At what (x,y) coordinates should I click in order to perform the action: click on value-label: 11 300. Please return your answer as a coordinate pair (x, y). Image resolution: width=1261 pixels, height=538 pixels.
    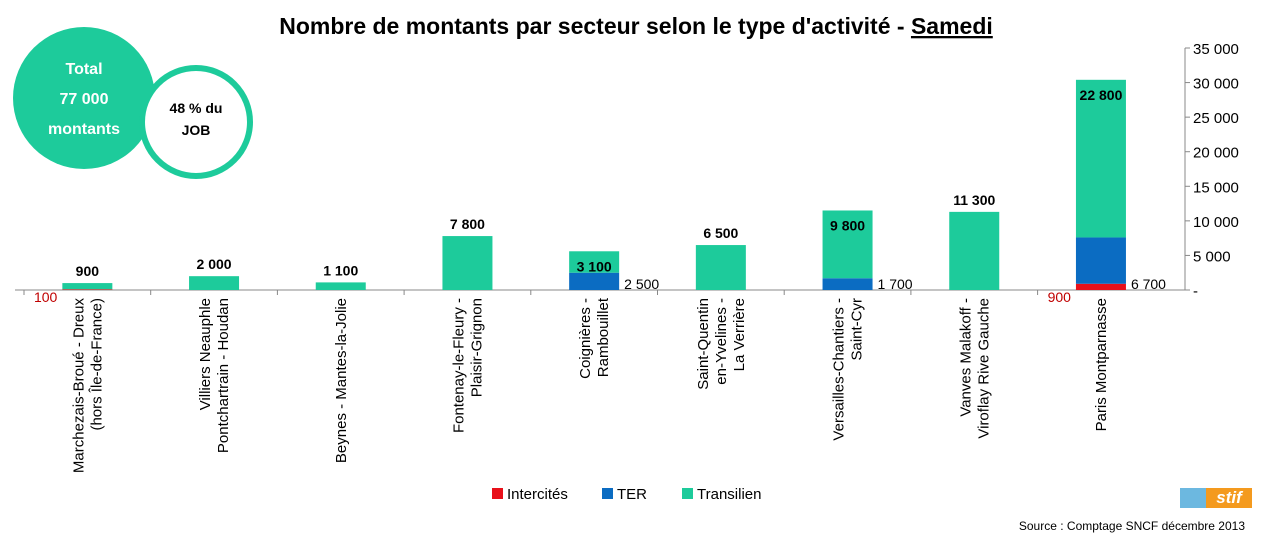
    Looking at the image, I should click on (974, 200).